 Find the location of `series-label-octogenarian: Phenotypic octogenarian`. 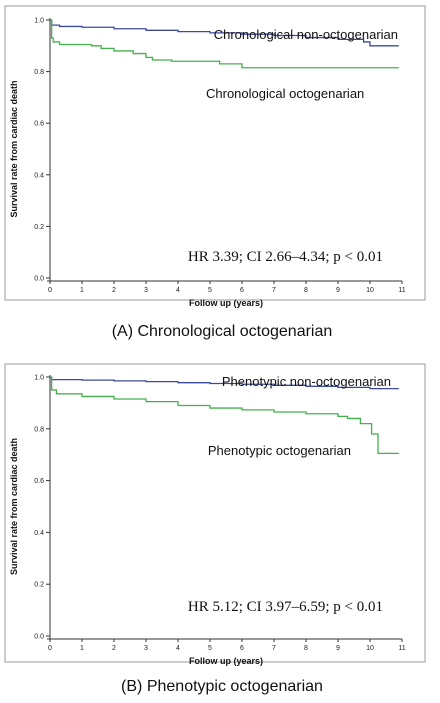

series-label-octogenarian: Phenotypic octogenarian is located at coordinates (279, 450).